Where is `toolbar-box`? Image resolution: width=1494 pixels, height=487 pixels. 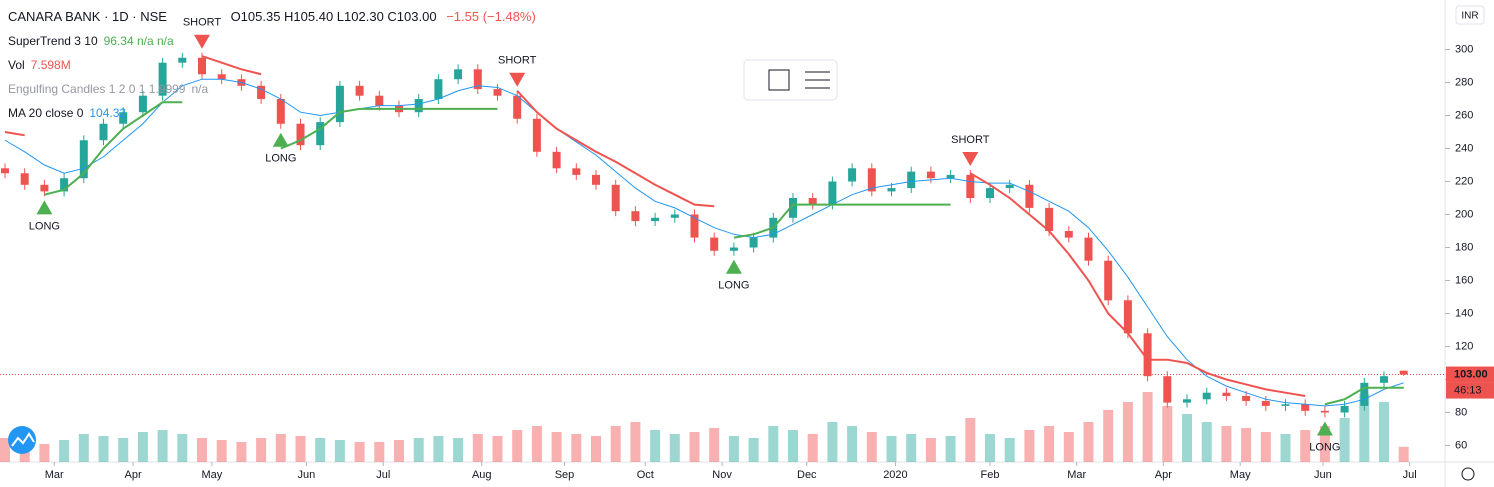 toolbar-box is located at coordinates (790, 80).